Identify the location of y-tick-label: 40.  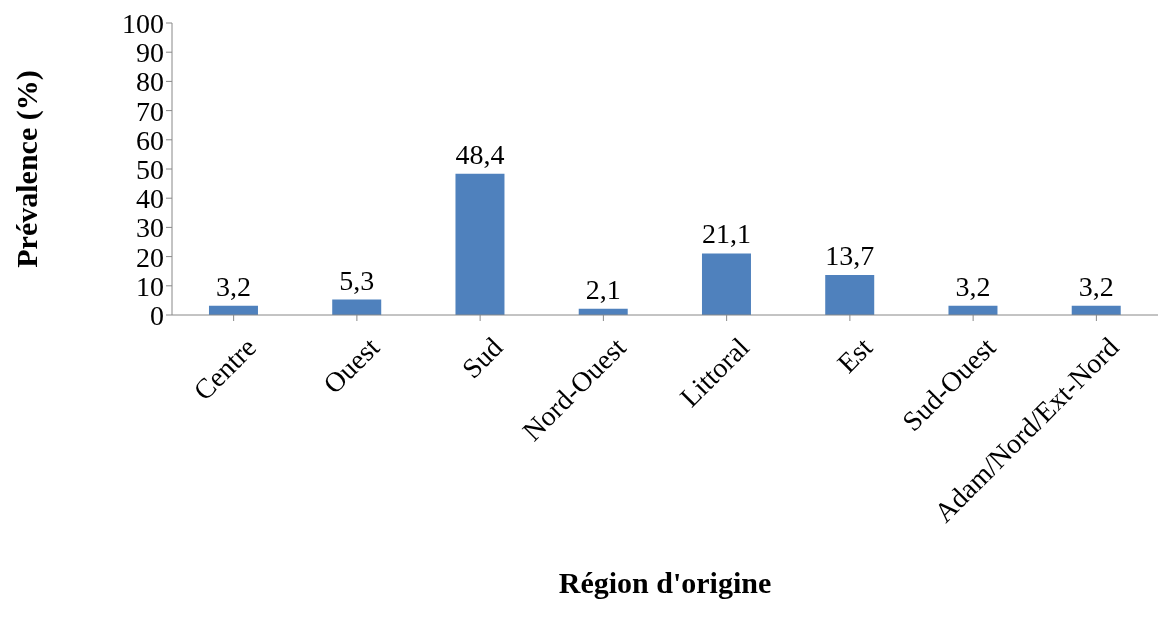
(150, 199).